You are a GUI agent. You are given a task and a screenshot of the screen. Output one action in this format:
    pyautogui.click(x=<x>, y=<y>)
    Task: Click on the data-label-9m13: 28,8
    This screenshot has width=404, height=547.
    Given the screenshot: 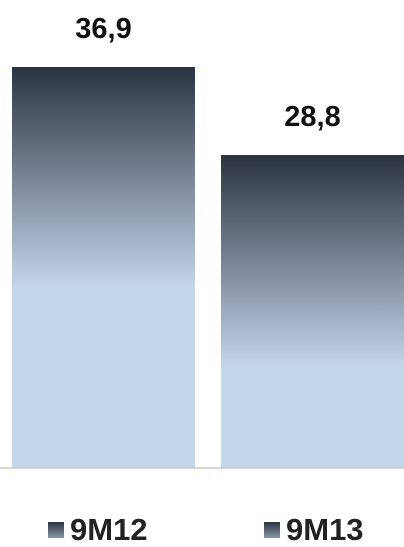 What is the action you would take?
    pyautogui.click(x=312, y=117)
    